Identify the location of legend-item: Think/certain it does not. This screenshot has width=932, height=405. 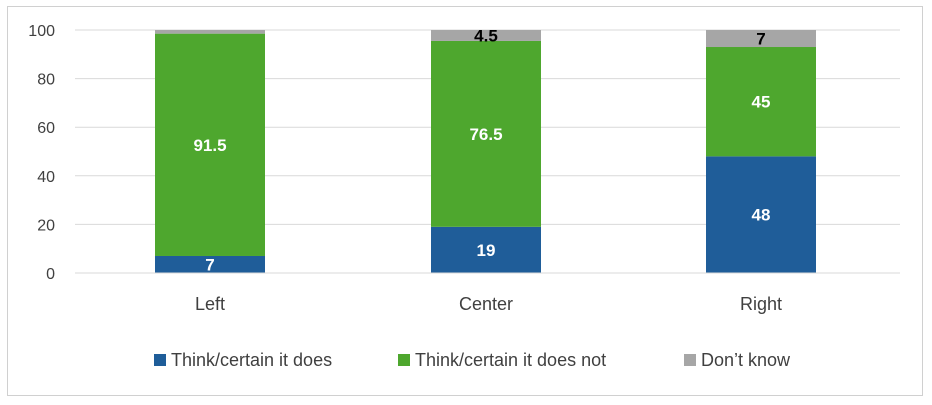
(502, 360).